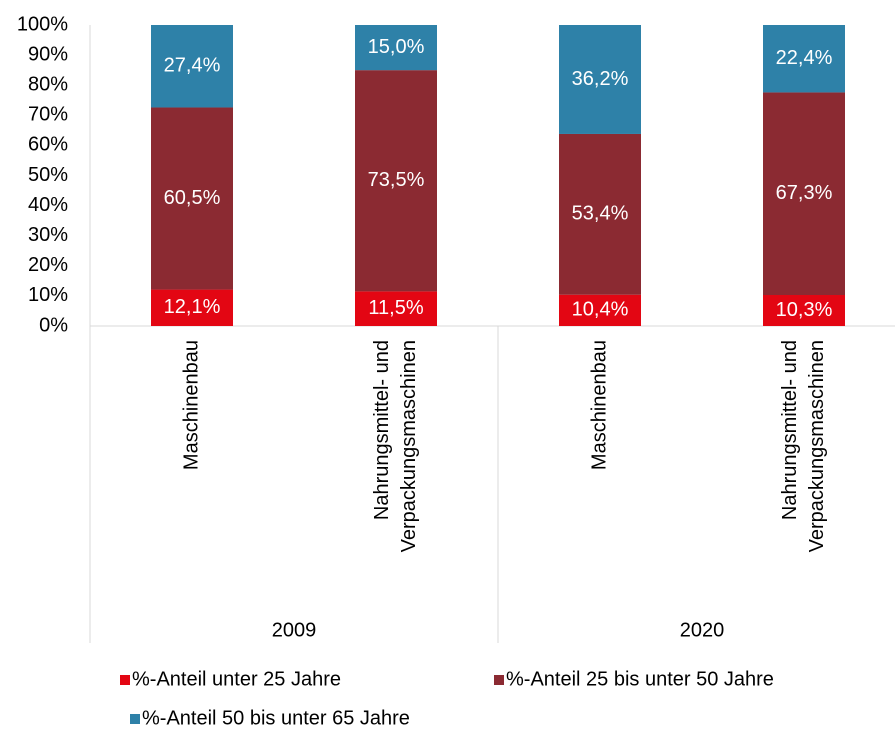 The width and height of the screenshot is (895, 729). I want to click on data-label: 53,4%, so click(600, 214).